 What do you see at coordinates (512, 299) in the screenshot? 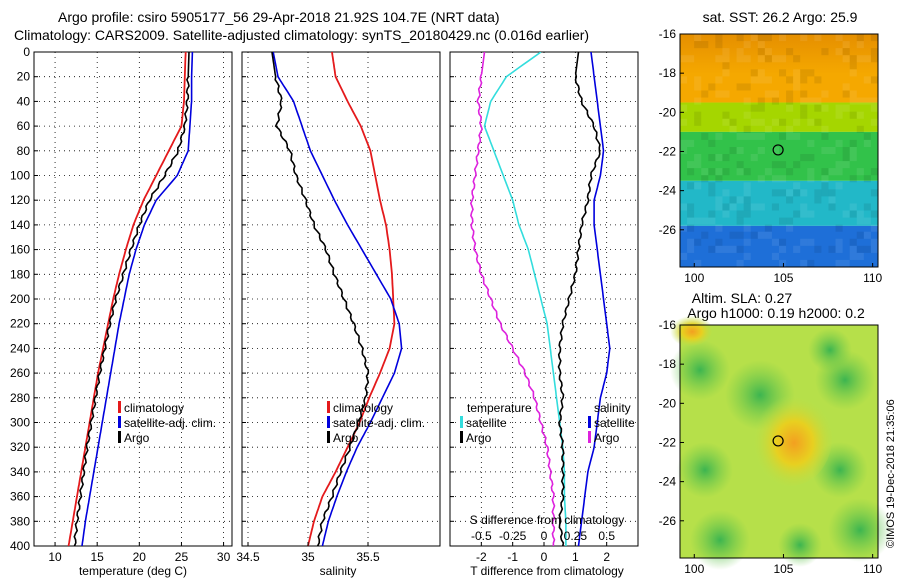
I see `series-line-s-argo` at bounding box center [512, 299].